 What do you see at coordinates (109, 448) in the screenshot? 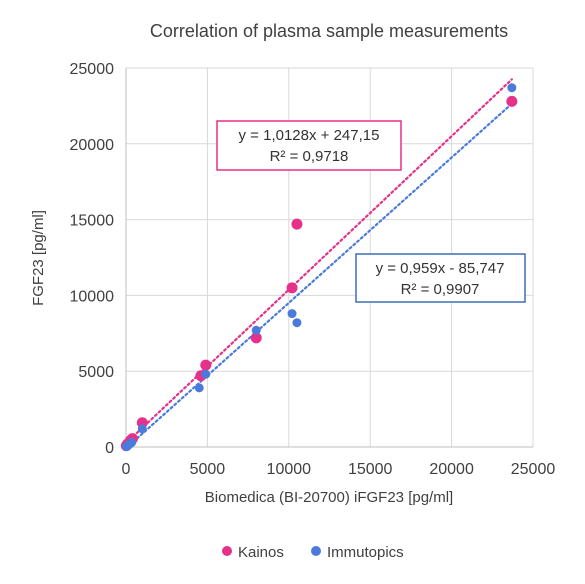
I see `y-tick-label: 0` at bounding box center [109, 448].